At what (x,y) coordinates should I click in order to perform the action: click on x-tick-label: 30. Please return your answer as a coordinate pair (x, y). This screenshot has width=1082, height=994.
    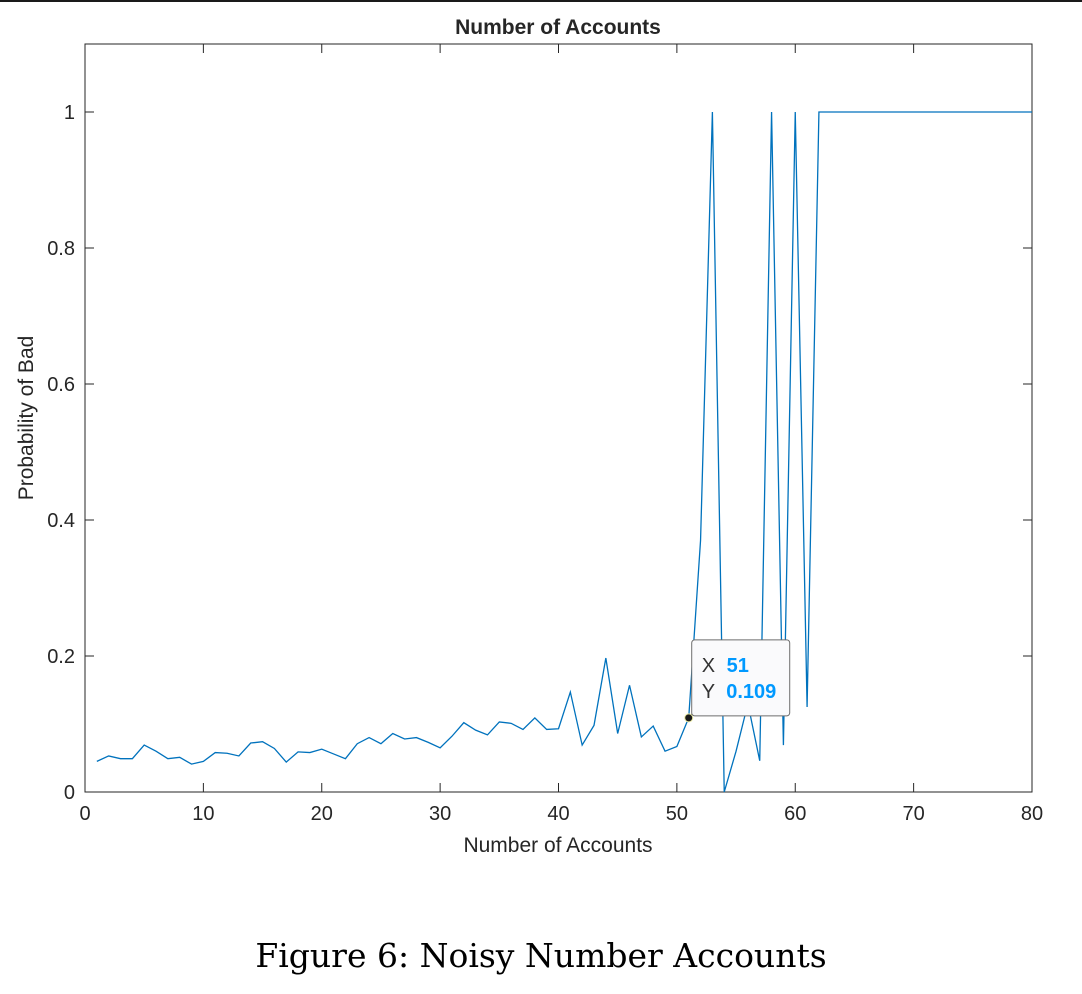
    Looking at the image, I should click on (440, 814).